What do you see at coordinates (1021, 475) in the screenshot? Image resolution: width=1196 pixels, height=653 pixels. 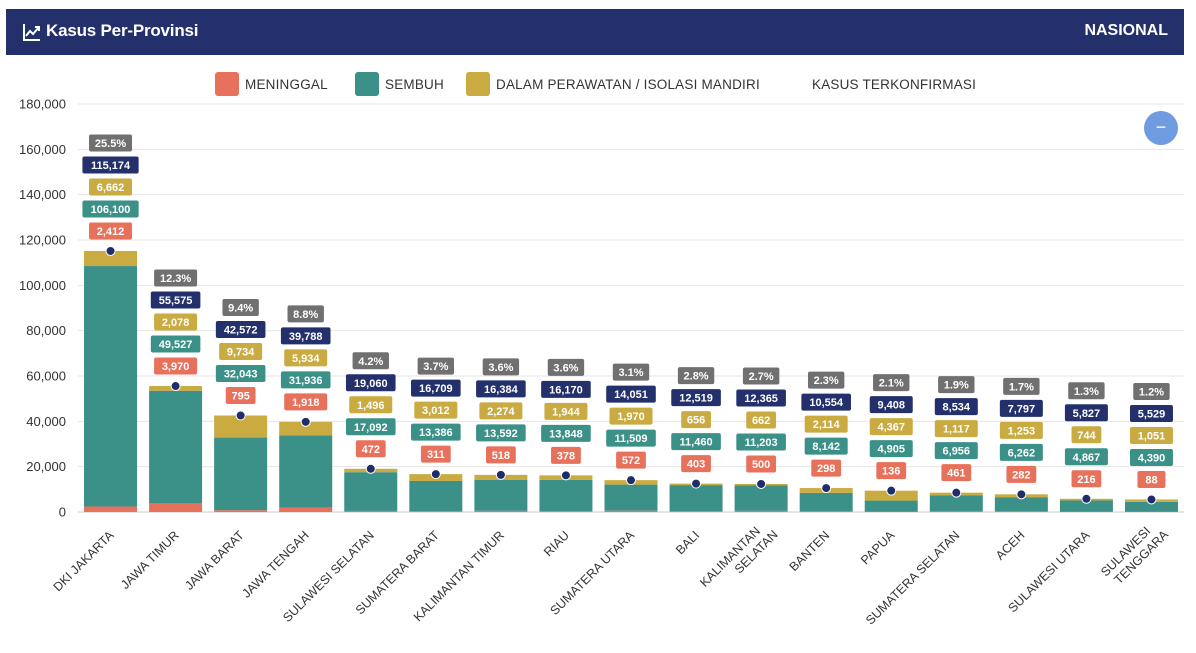 I see `data-label-meninggal: 282` at bounding box center [1021, 475].